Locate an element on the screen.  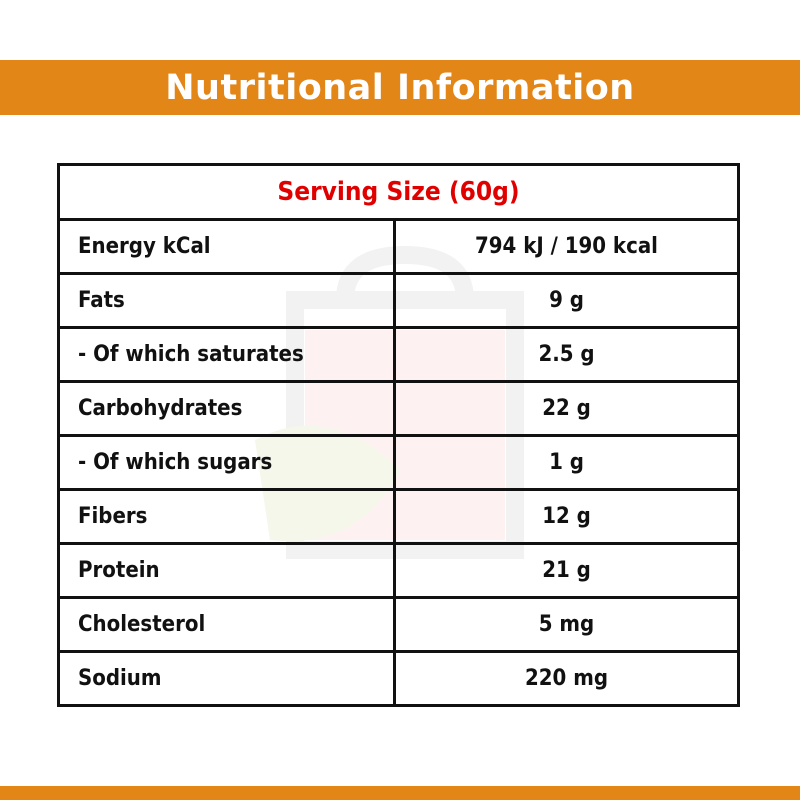
table-row: Cholesterol 5 mg is located at coordinates (398, 624).